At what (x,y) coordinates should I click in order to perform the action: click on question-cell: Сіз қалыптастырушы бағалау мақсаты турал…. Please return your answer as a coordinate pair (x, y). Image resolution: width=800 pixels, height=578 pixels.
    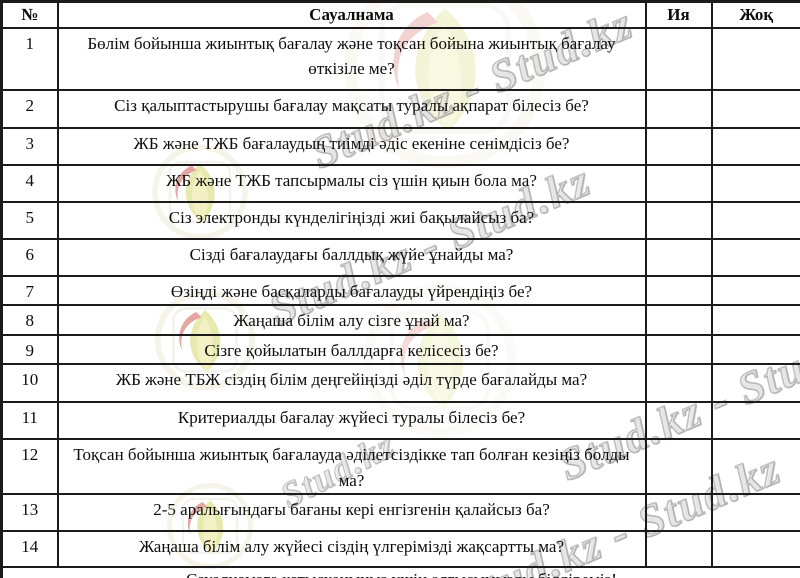
    Looking at the image, I should click on (351, 108).